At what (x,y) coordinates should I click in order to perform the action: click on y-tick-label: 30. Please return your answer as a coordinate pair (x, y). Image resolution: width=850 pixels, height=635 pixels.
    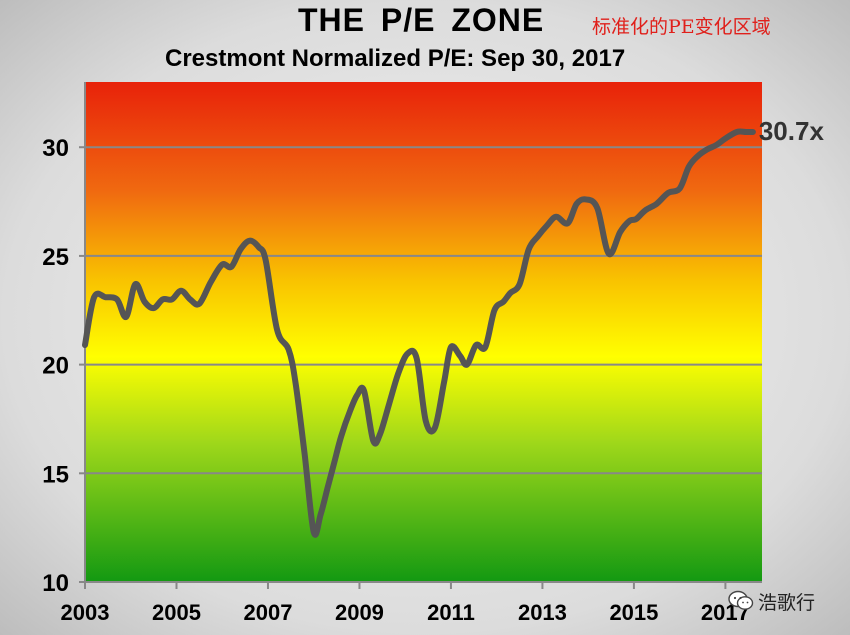
    Looking at the image, I should click on (55, 148).